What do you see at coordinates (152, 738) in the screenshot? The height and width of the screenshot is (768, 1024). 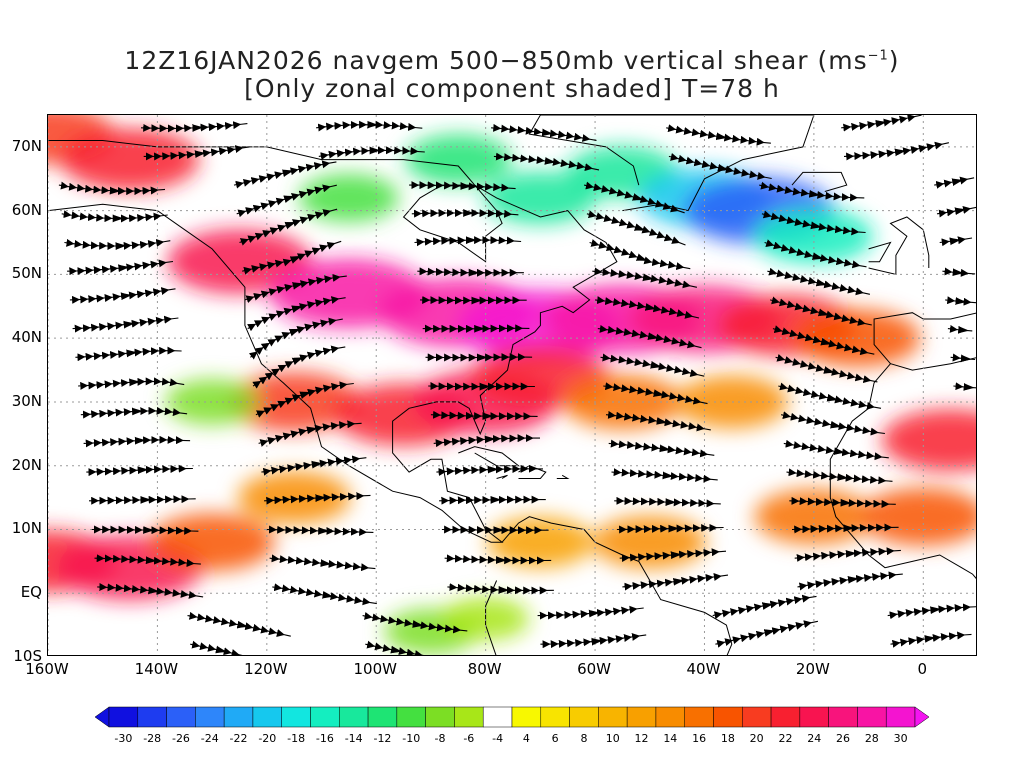 I see `colorbar-label: -28` at bounding box center [152, 738].